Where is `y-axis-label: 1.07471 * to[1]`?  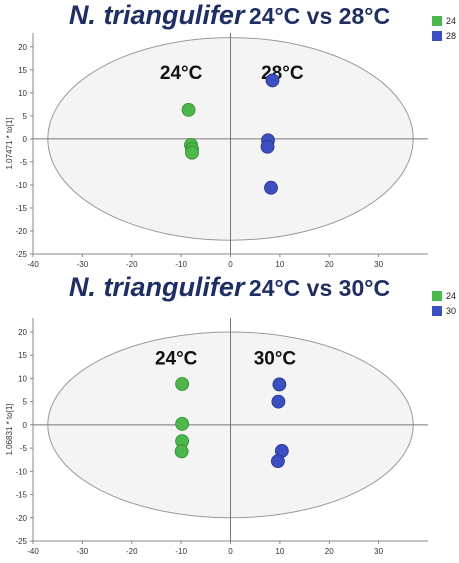 y-axis-label: 1.07471 * to[1] is located at coordinates (9, 143).